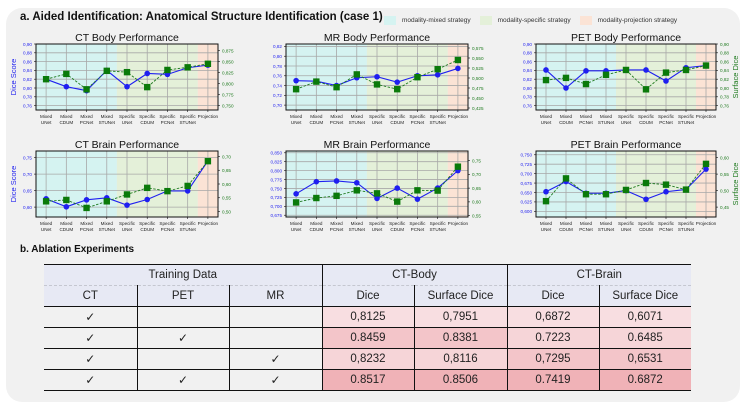 The height and width of the screenshot is (408, 750). Describe the element at coordinates (27, 97) in the screenshot. I see `y-tick-label: 0,78` at that location.